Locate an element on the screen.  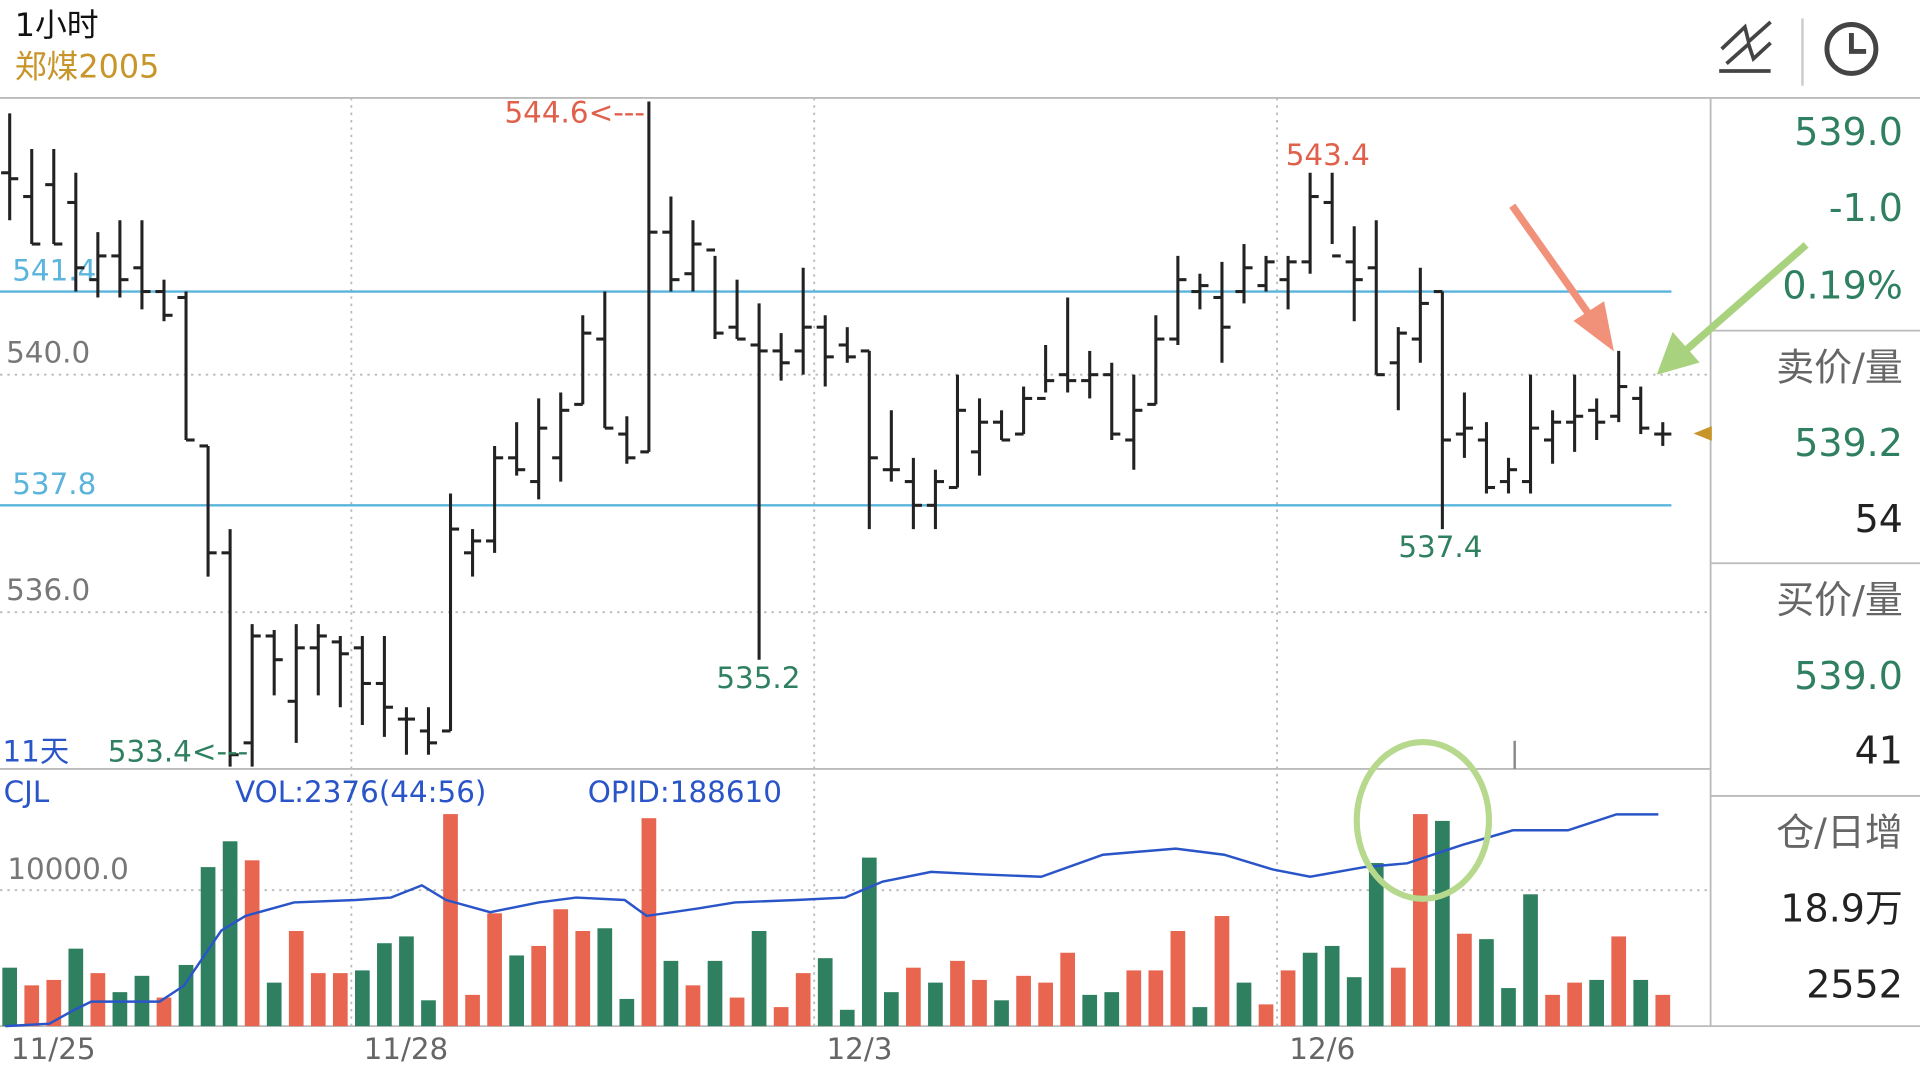
period: 1小时 is located at coordinates (57, 25).